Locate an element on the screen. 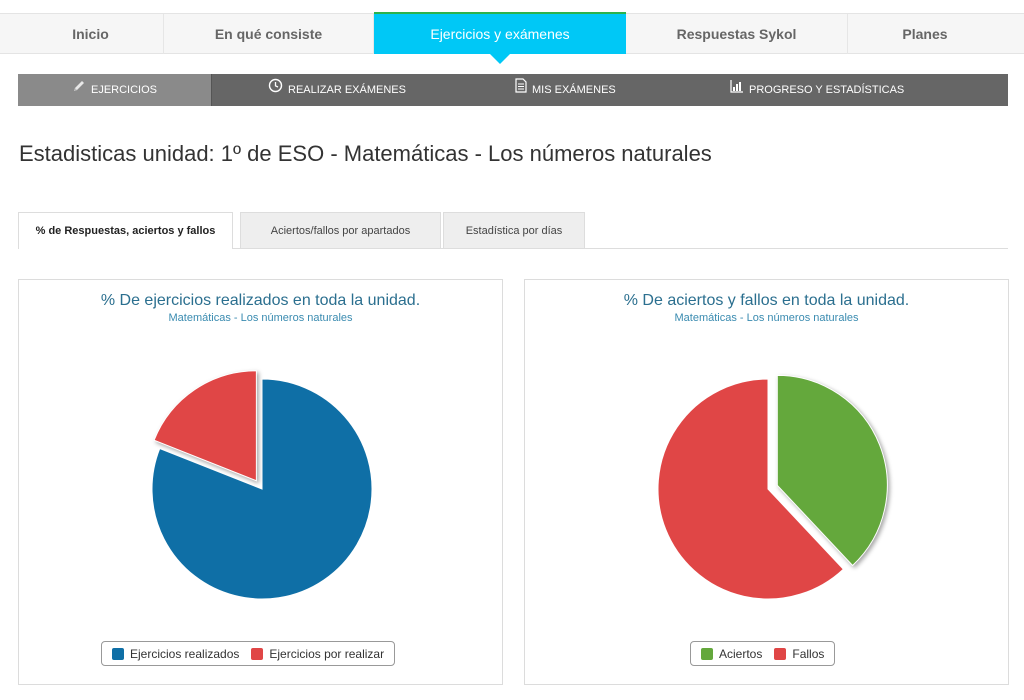 This screenshot has width=1024, height=700. subnav-label: Mis exámenes is located at coordinates (574, 90).